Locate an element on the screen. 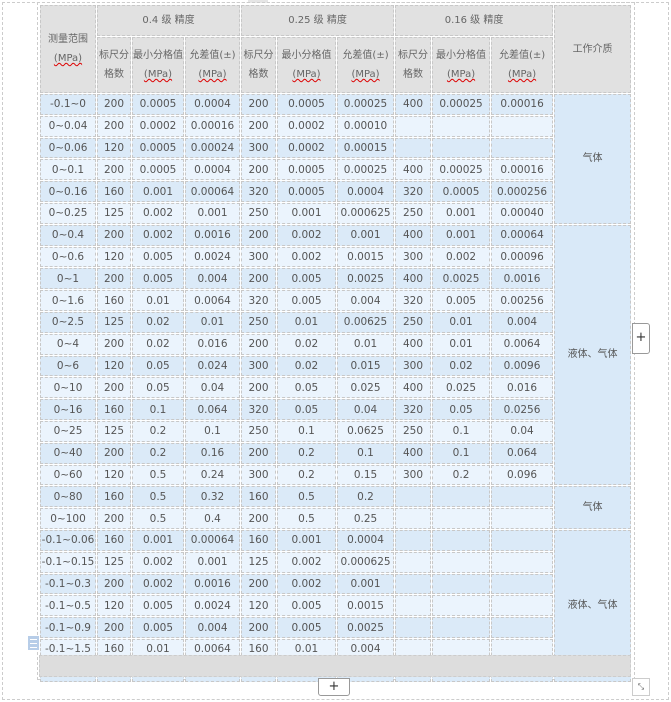 Image resolution: width=671 pixels, height=702 pixels. cell-div-04: 160 is located at coordinates (114, 409).